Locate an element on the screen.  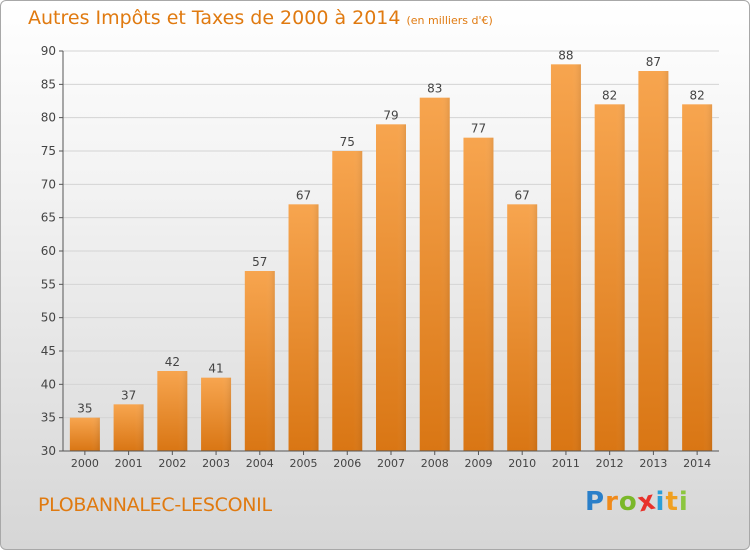
x-tick-label: 2014 is located at coordinates (697, 463).